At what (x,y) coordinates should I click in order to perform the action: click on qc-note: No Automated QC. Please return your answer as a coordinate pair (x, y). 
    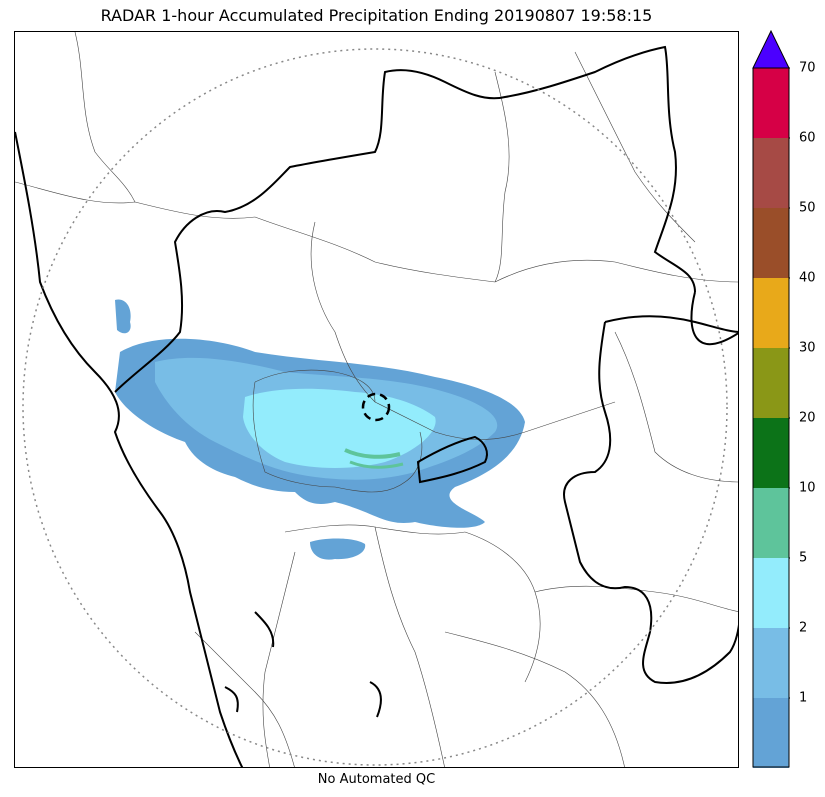
    Looking at the image, I should click on (376, 779).